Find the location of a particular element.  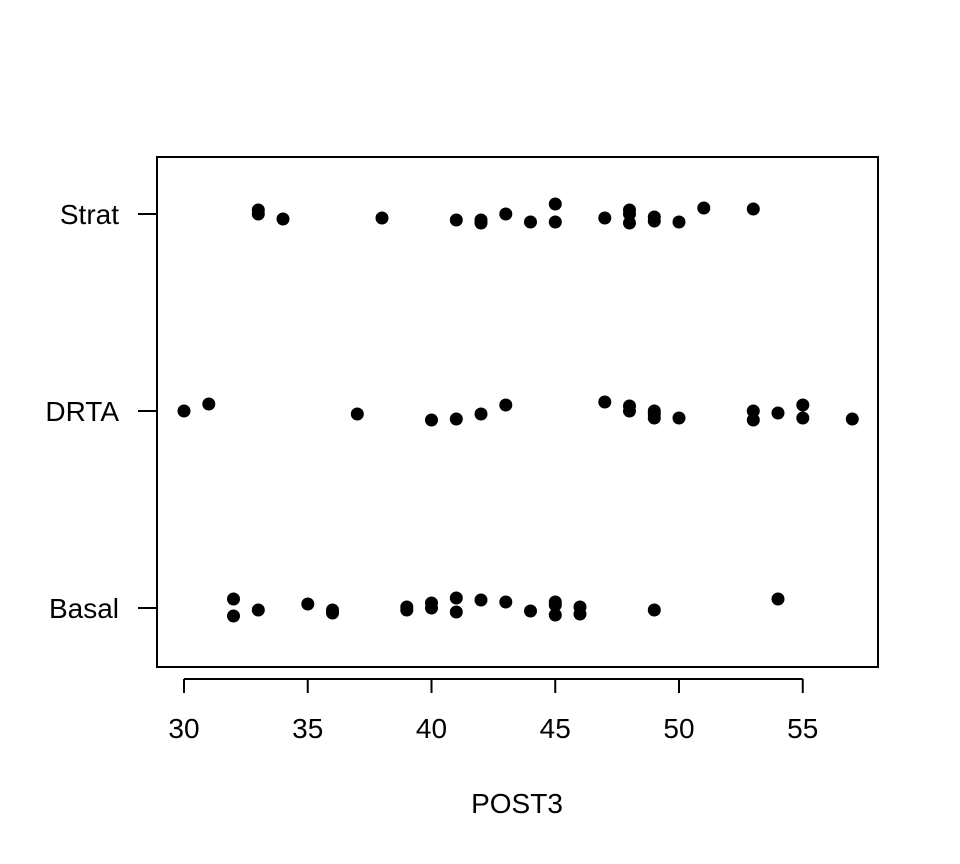

x-tick-label: 55 is located at coordinates (802, 728).